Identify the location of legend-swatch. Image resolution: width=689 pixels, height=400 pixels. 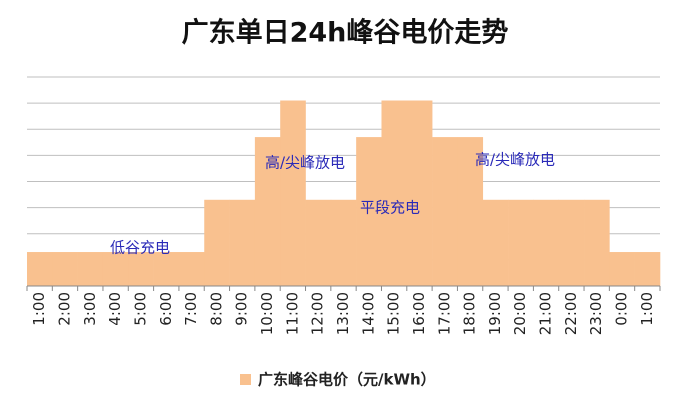
(245, 379).